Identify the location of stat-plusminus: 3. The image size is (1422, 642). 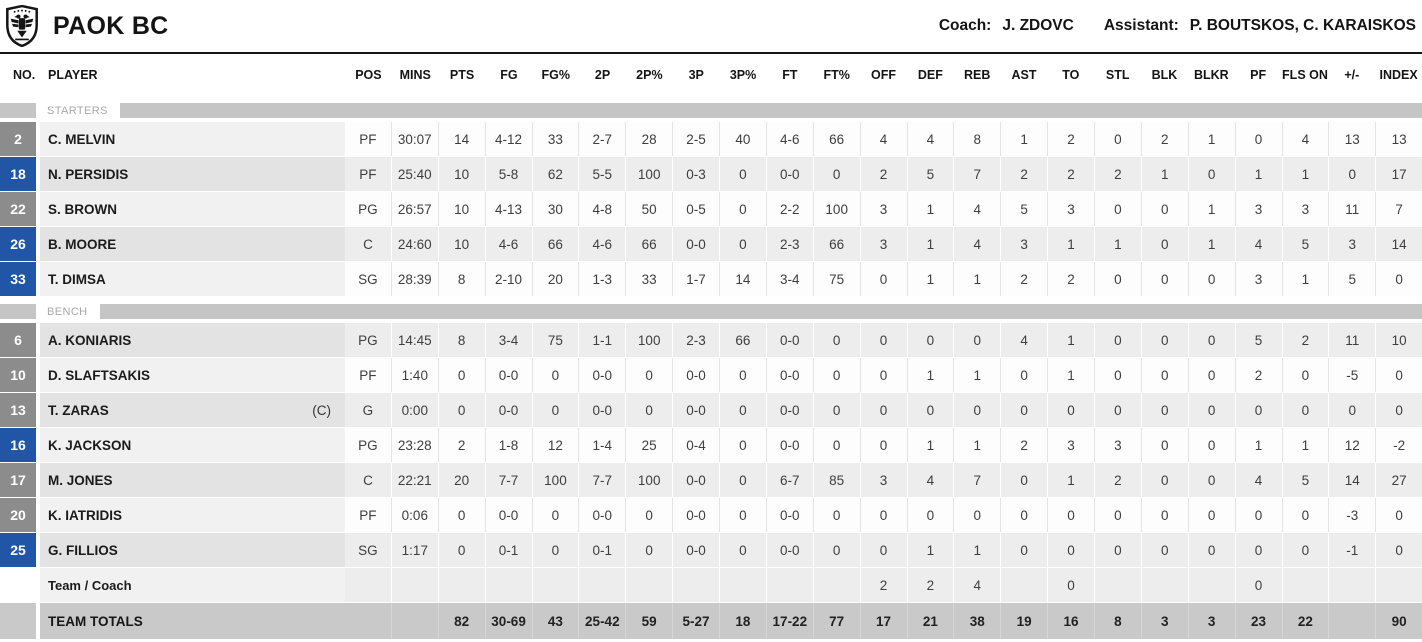
(1352, 244).